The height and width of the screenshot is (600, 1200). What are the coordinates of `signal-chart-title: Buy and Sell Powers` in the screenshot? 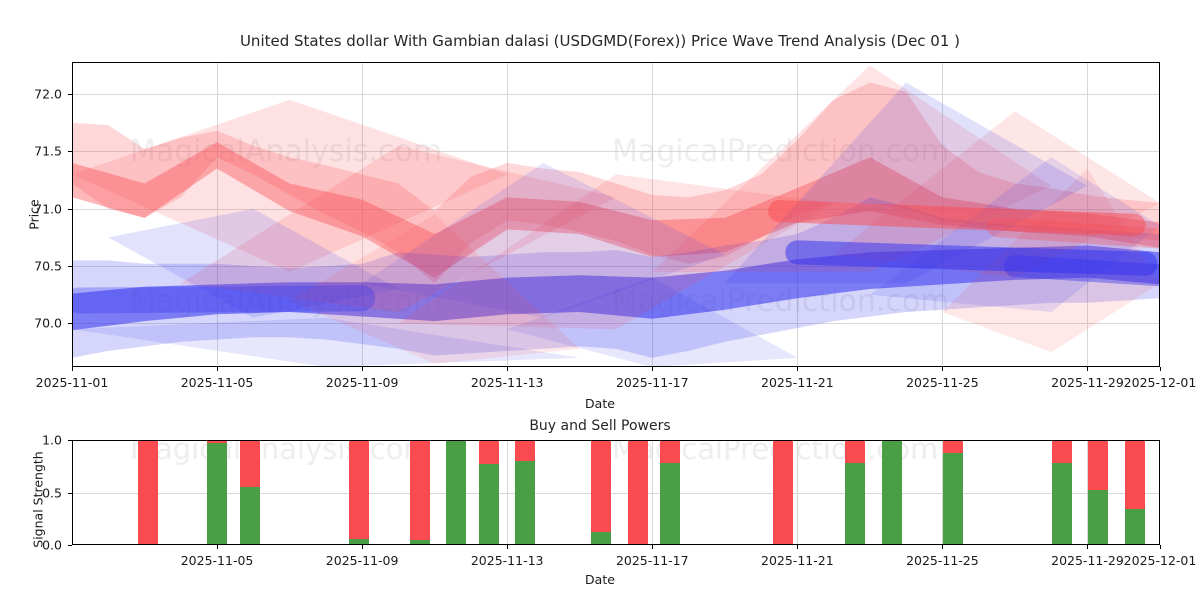 It's located at (600, 426).